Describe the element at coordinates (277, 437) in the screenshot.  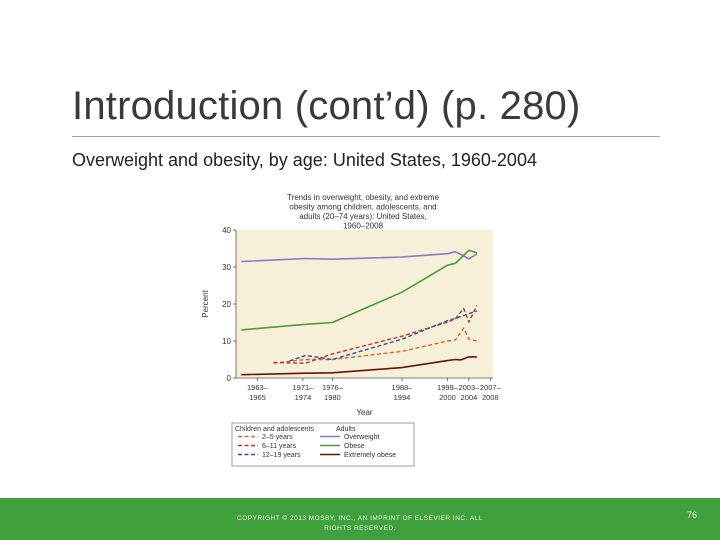
I see `legend-entry: 2–5 years` at that location.